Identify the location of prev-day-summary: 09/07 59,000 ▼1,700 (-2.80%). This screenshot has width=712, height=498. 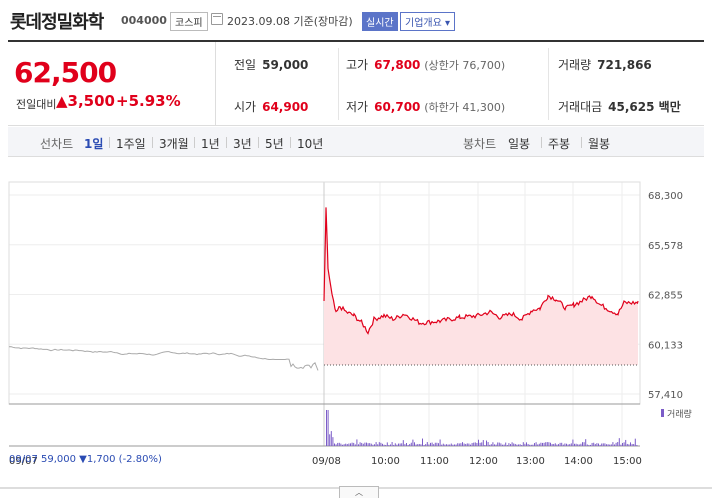
(85, 459).